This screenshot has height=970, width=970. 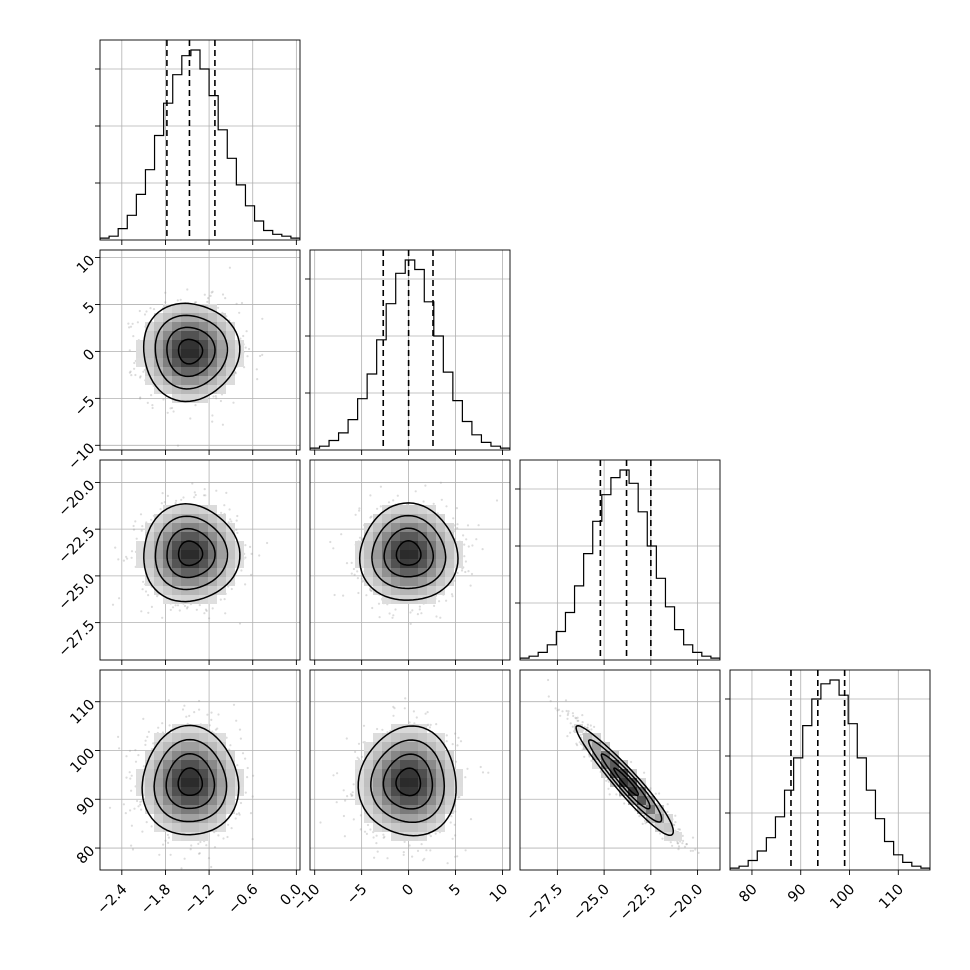 I want to click on x-tick-label: −0.6, so click(x=243, y=900).